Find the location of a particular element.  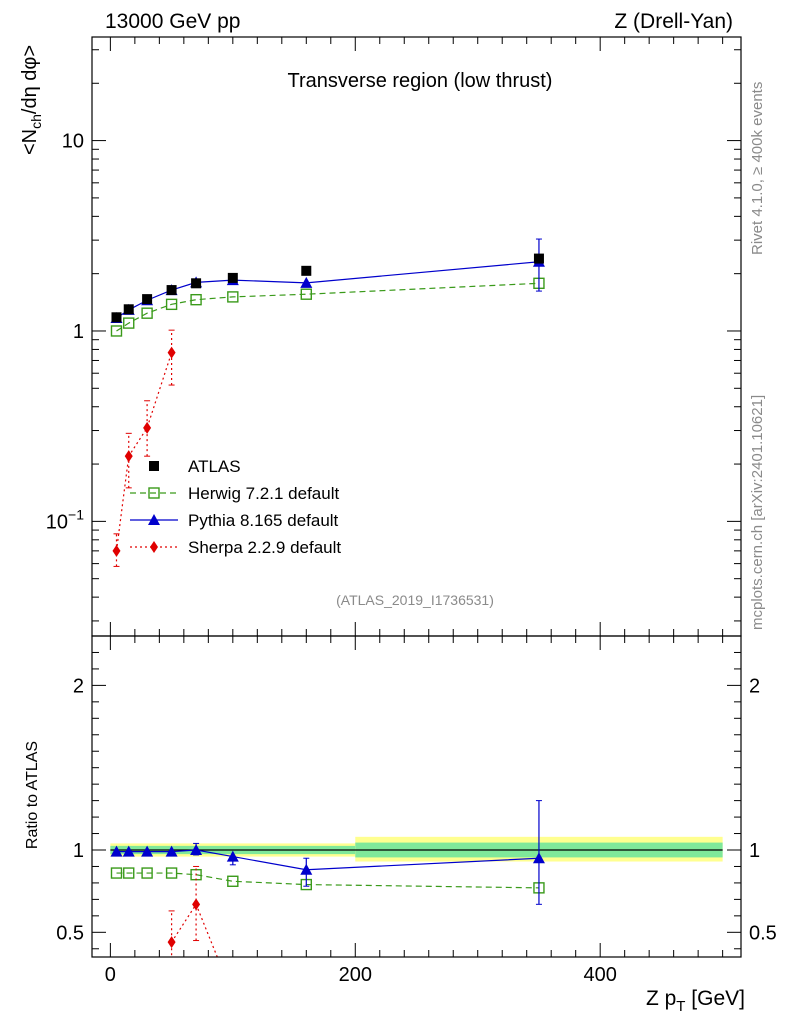

process-label: Z (Drell-Yan) is located at coordinates (673, 21).